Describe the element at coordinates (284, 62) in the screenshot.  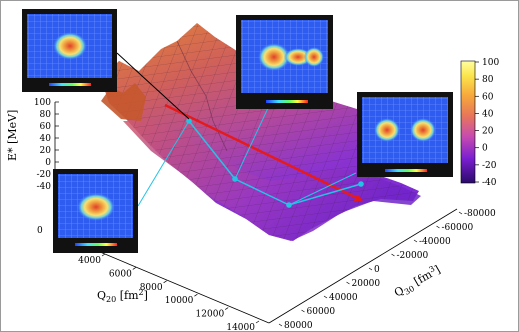
I see `density-inset-neck` at that location.